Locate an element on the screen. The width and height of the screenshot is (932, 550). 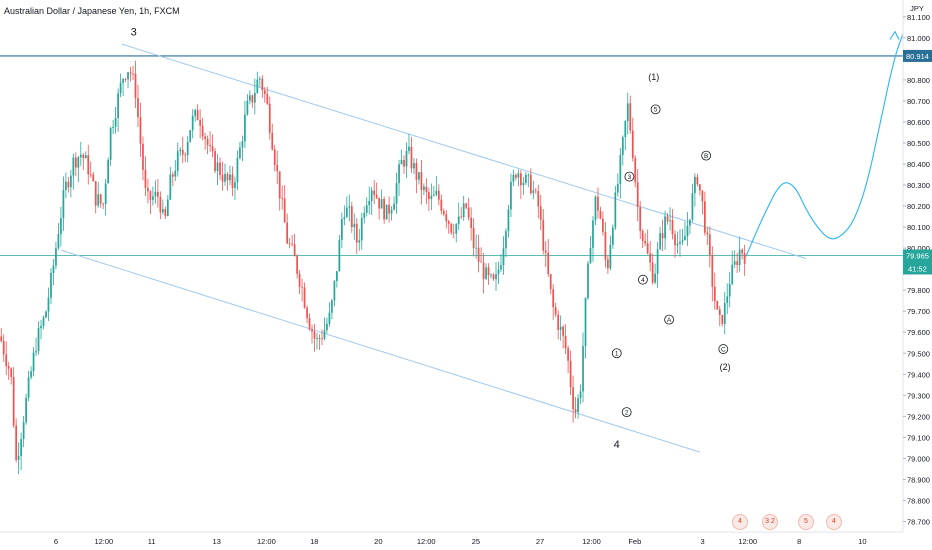
price-tick-label: 81.100 is located at coordinates (918, 17).